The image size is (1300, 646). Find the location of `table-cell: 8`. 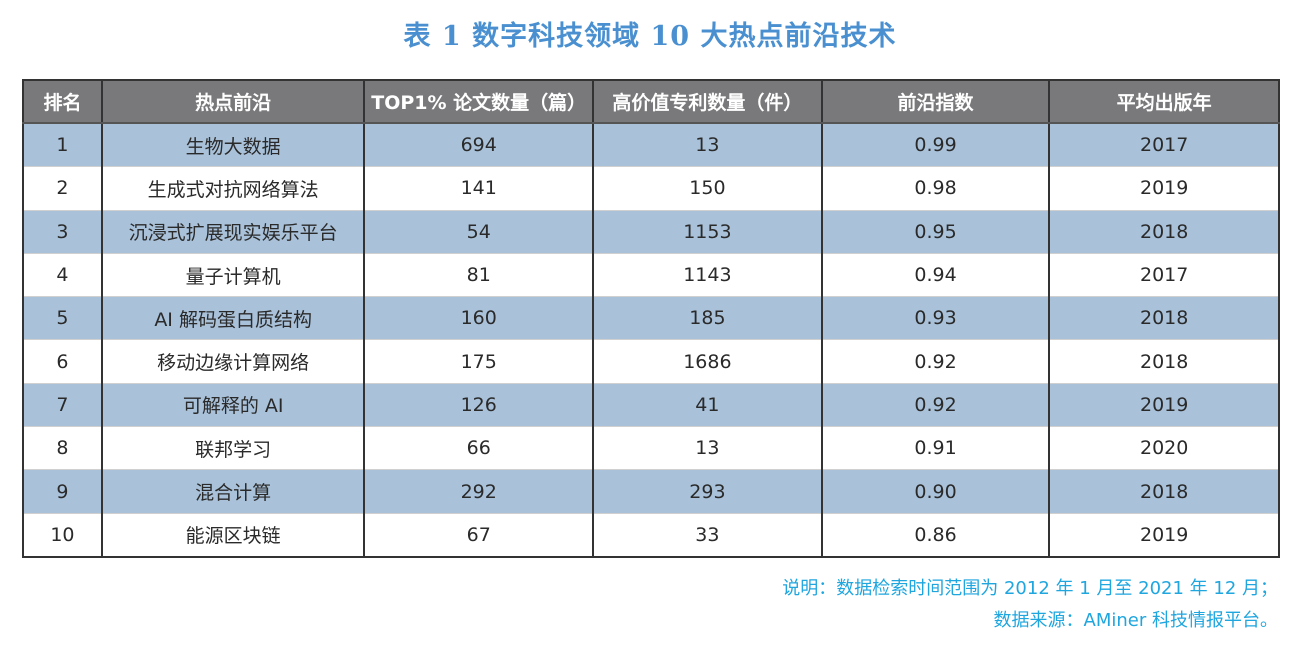

table-cell: 8 is located at coordinates (62, 448).